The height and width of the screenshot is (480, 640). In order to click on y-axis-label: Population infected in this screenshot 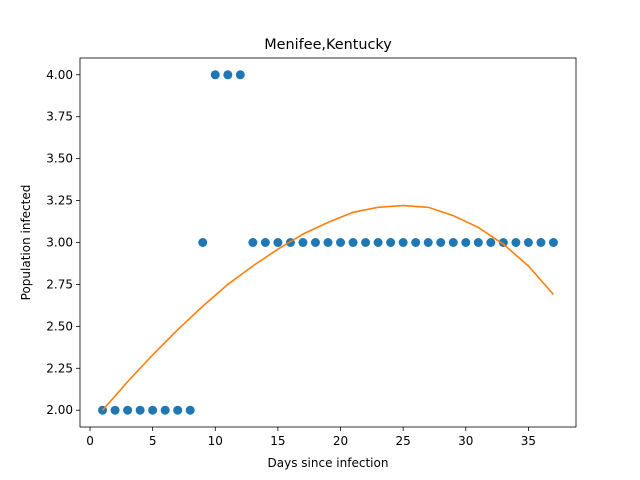, I will do `click(26, 243)`.